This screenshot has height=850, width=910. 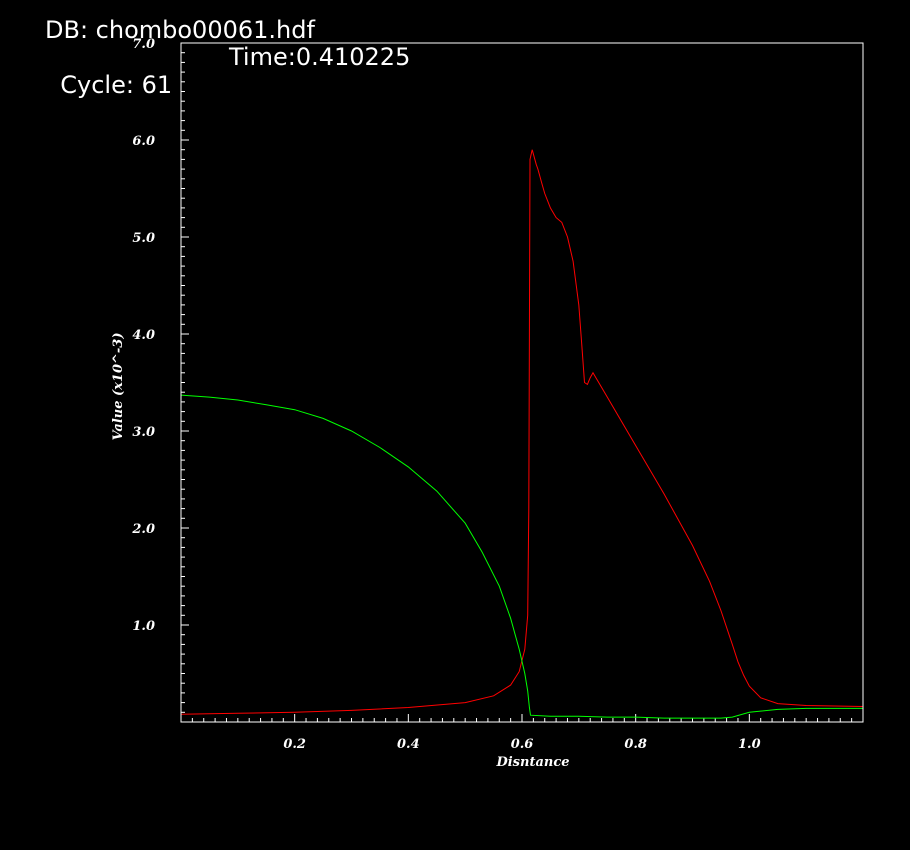 What do you see at coordinates (143, 432) in the screenshot?
I see `y-tick-label: 3.0` at bounding box center [143, 432].